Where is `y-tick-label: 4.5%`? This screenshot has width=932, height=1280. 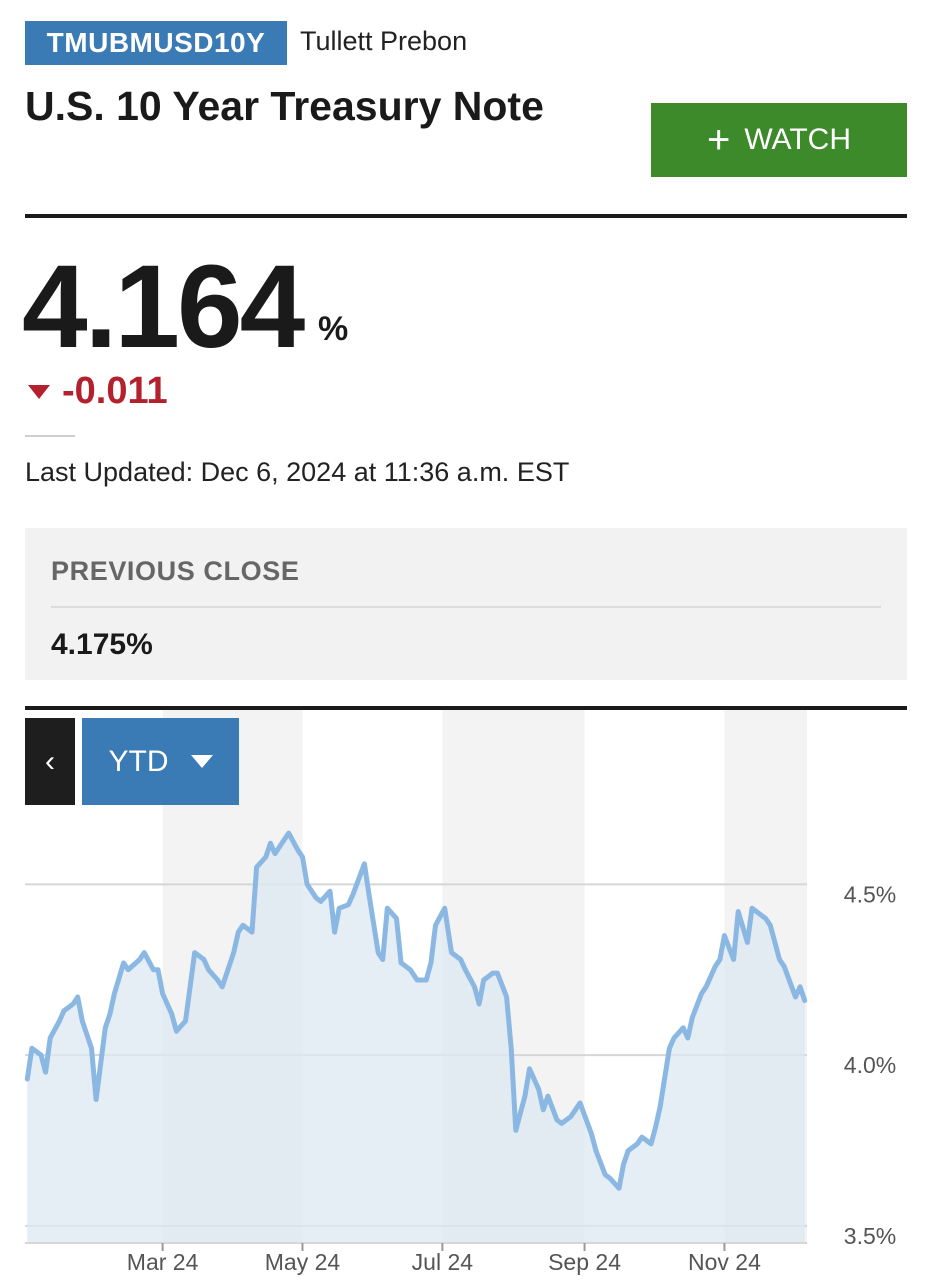 y-tick-label: 4.5% is located at coordinates (870, 894).